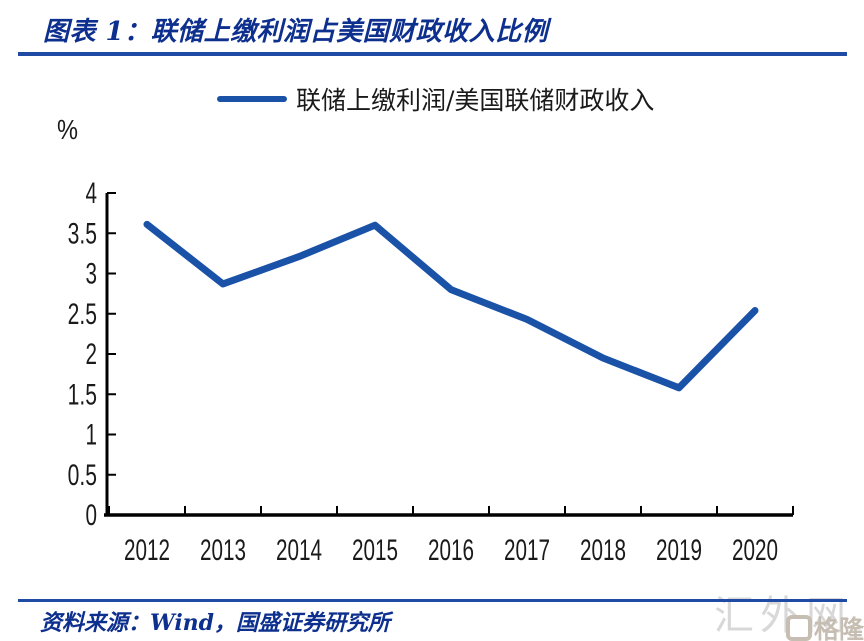  What do you see at coordinates (432, 600) in the screenshot?
I see `footer-rule` at bounding box center [432, 600].